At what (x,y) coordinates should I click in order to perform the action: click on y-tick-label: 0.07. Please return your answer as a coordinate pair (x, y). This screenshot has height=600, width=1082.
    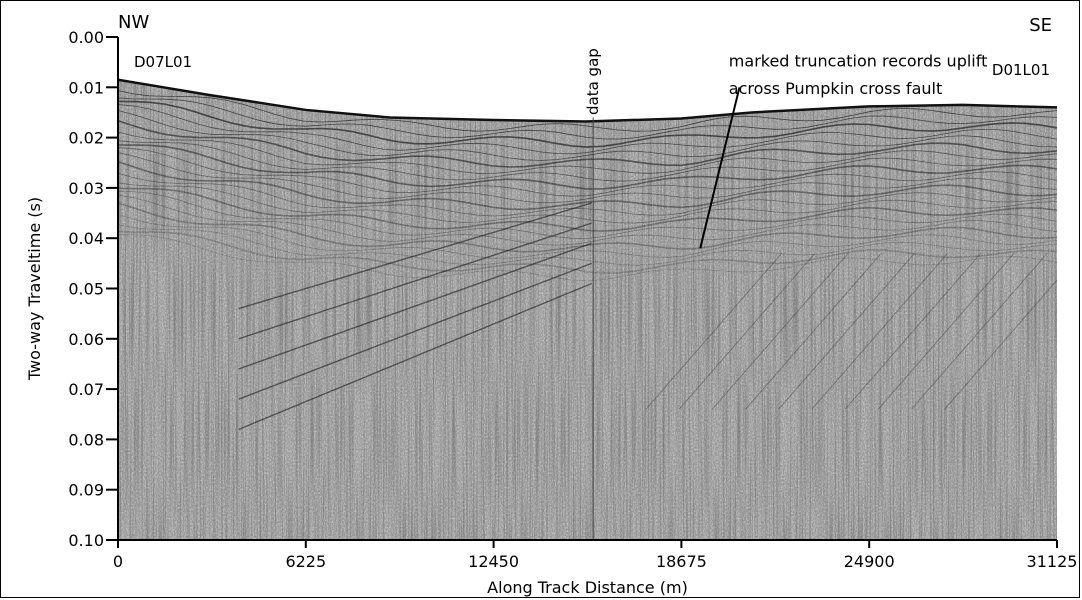
    Looking at the image, I should click on (86, 389).